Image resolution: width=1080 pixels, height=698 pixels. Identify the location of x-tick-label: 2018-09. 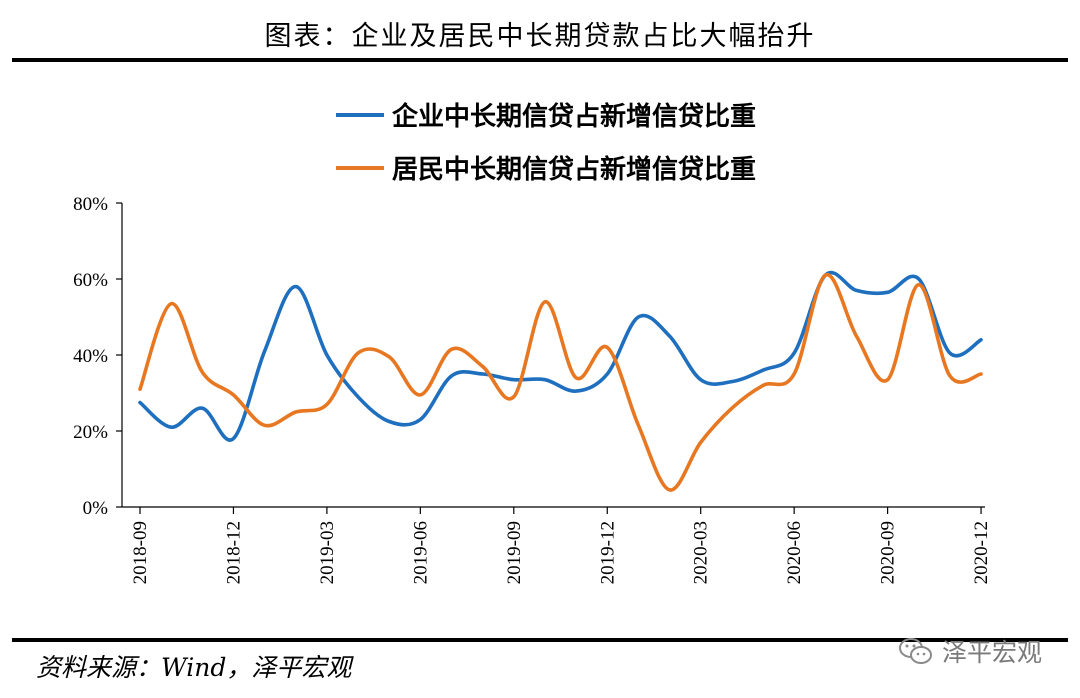
(140, 552).